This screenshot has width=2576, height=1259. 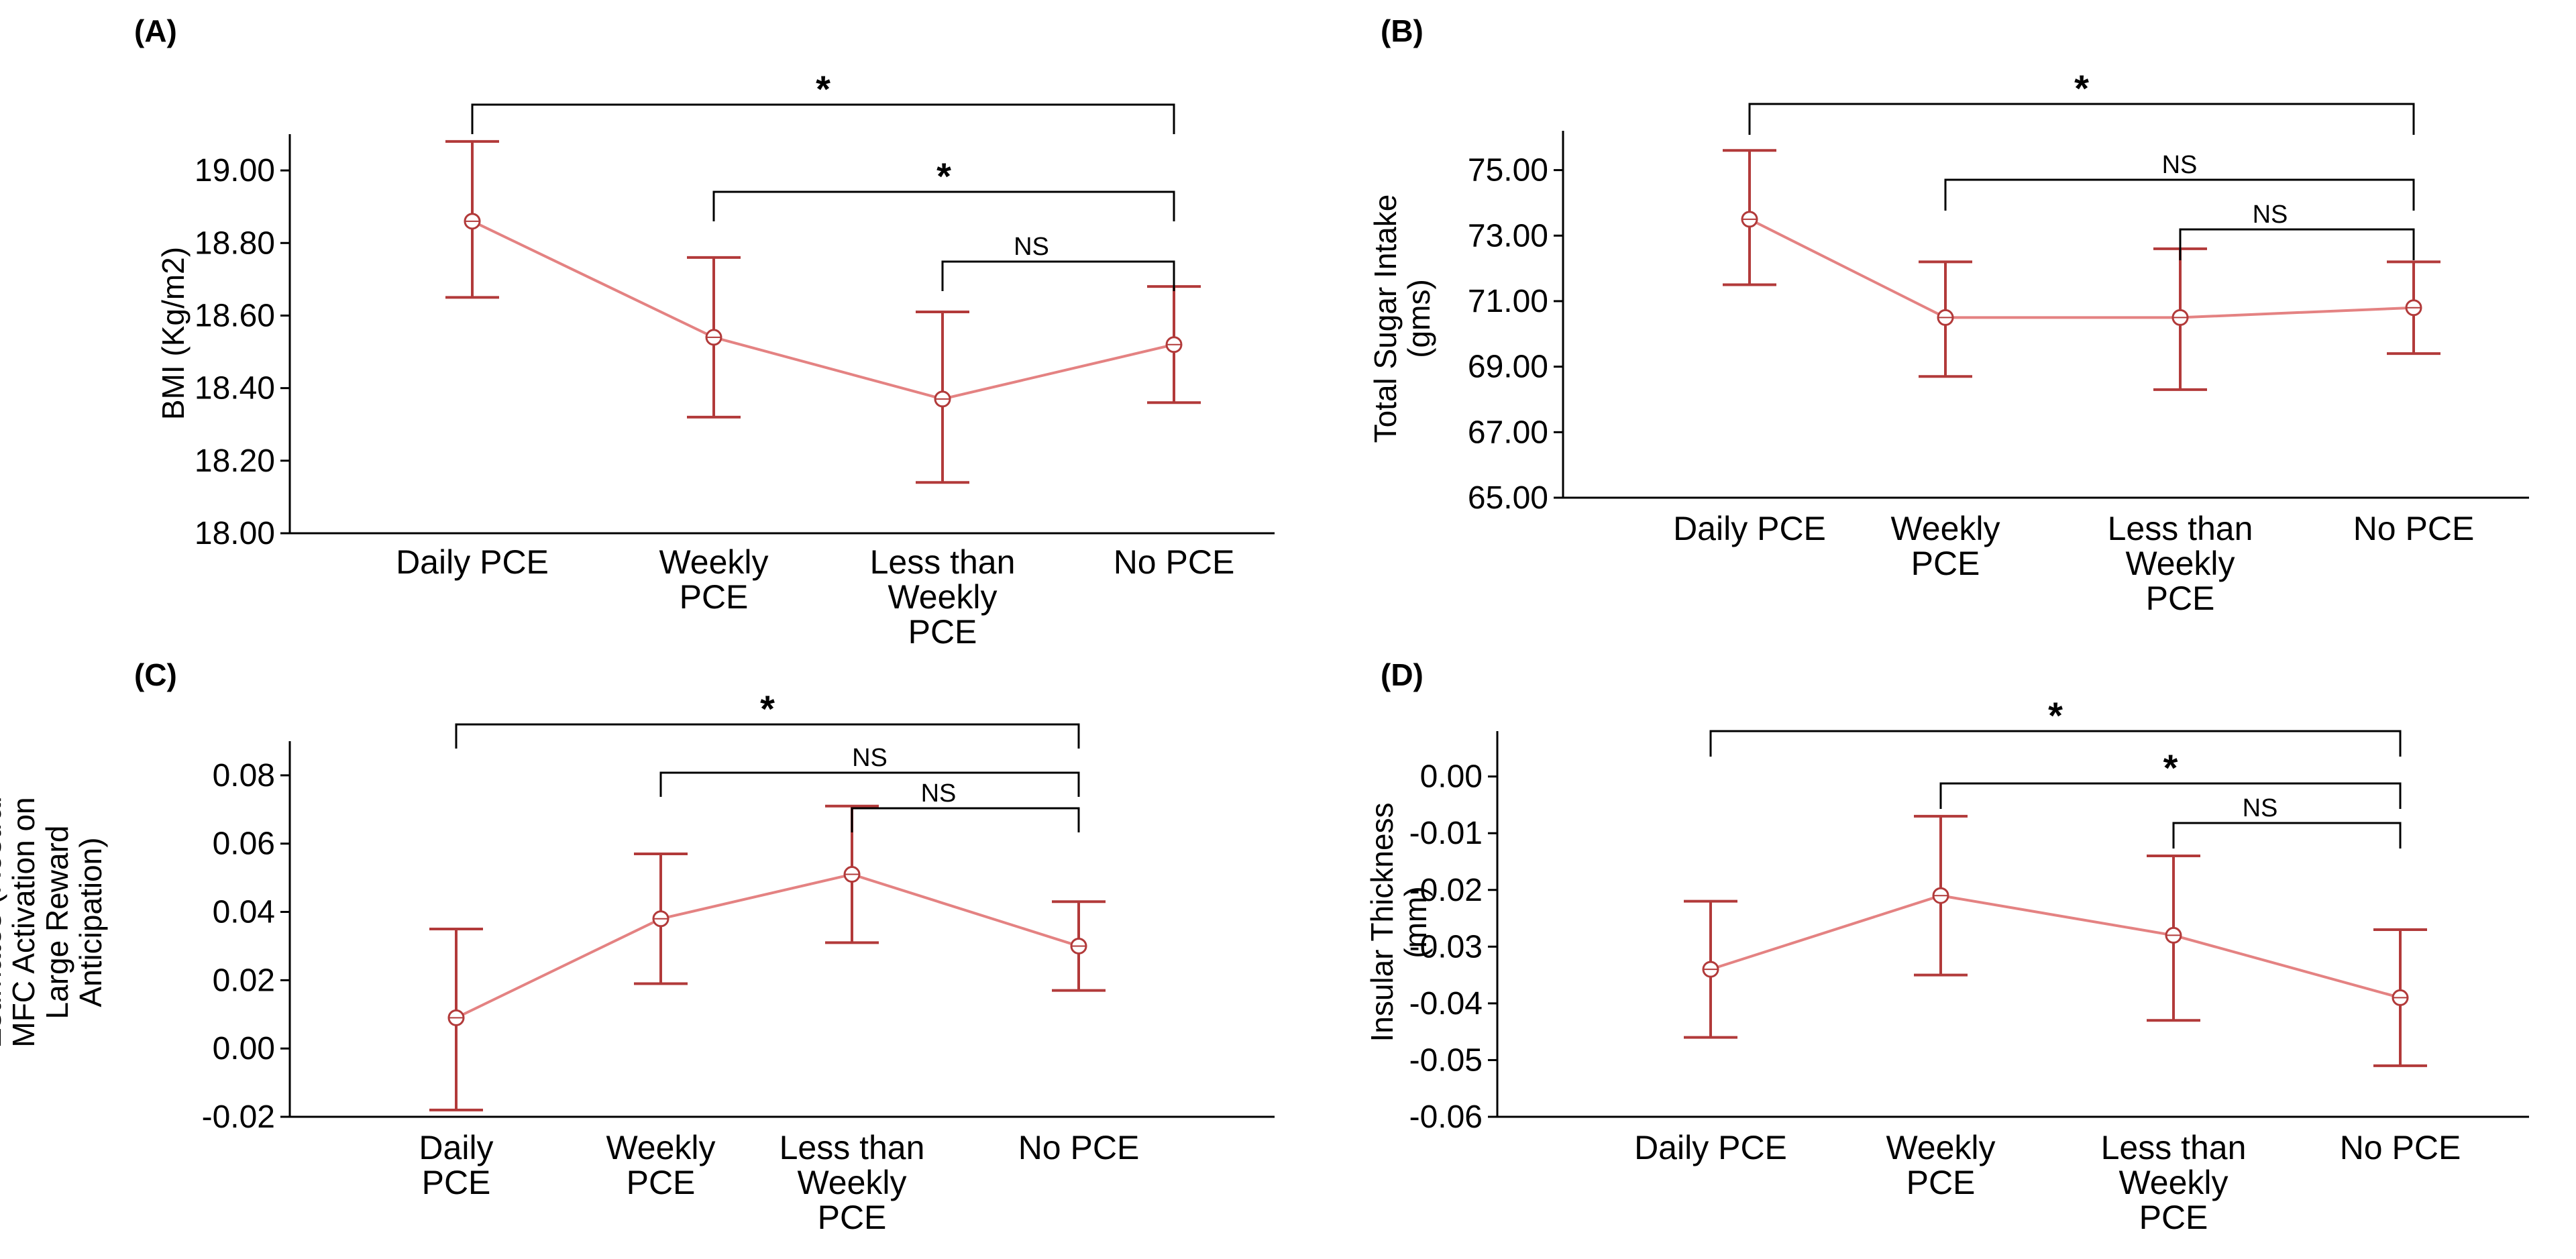 What do you see at coordinates (1508, 301) in the screenshot?
I see `y-tick-label: 71.00` at bounding box center [1508, 301].